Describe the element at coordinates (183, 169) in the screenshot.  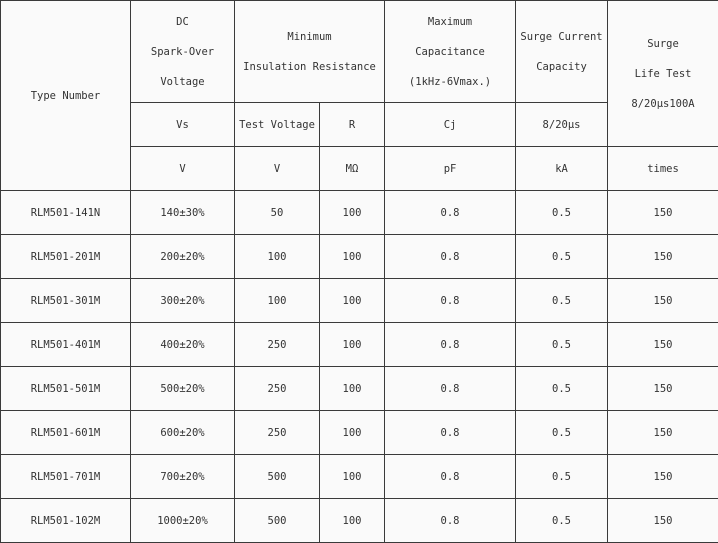
I see `unit-vs: V` at that location.